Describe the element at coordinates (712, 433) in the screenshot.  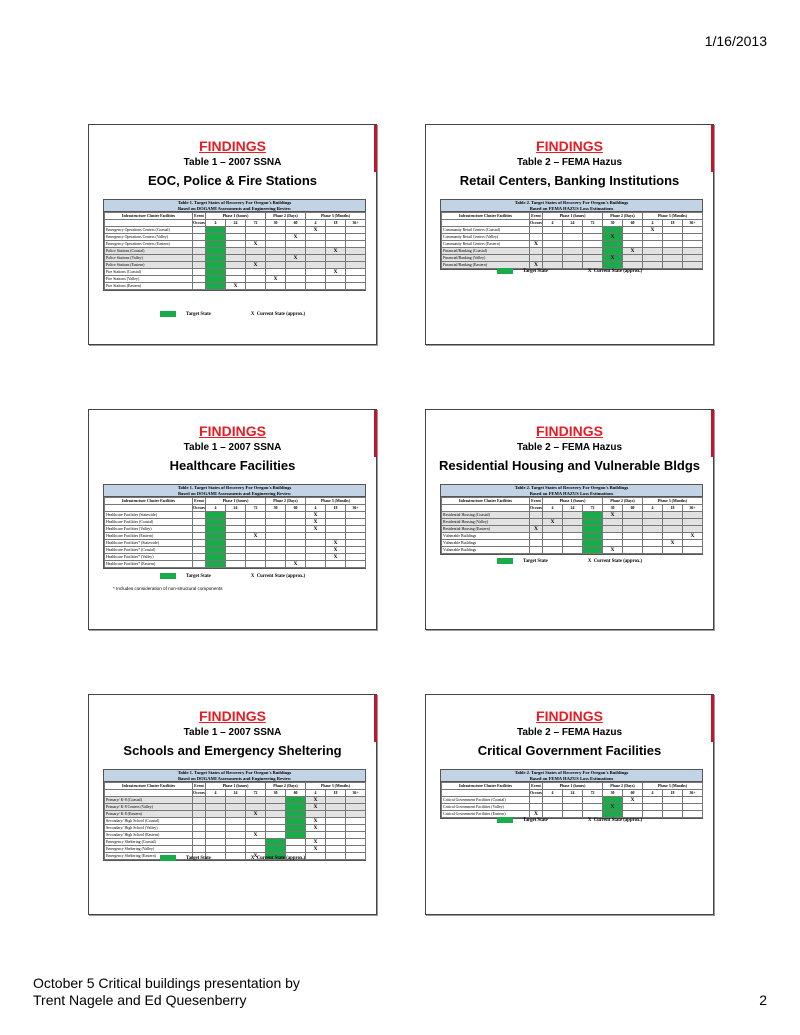
I see `slide-accent-bar` at that location.